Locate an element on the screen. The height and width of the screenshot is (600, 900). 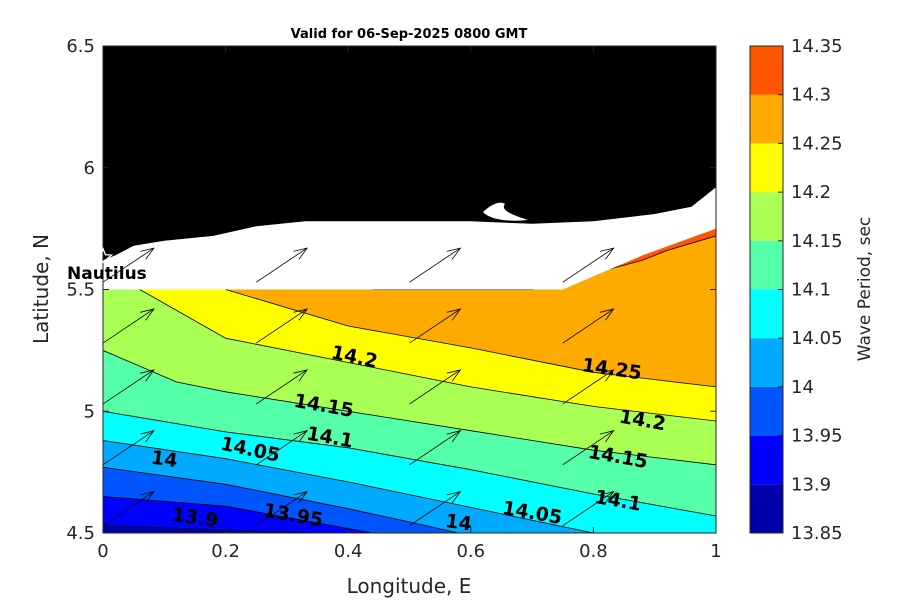
x-tick-label: 0.8 is located at coordinates (593, 551).